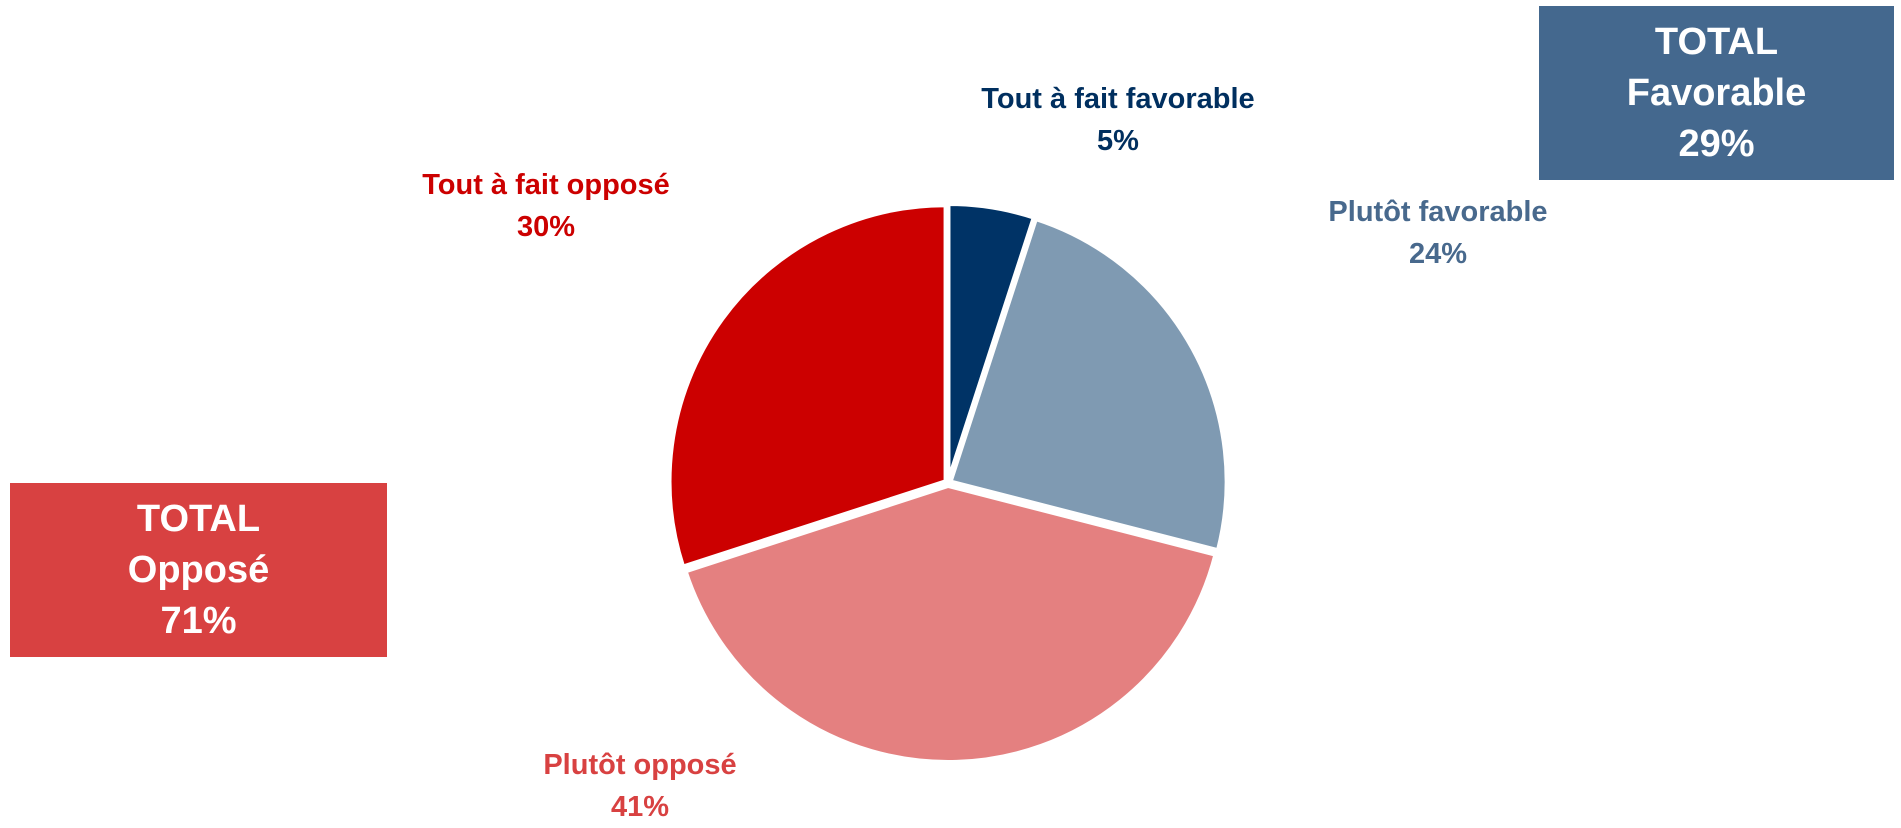 The width and height of the screenshot is (1901, 828). Describe the element at coordinates (639, 765) in the screenshot. I see `slice-label-plutot-oppose: Plutôt opposé` at that location.